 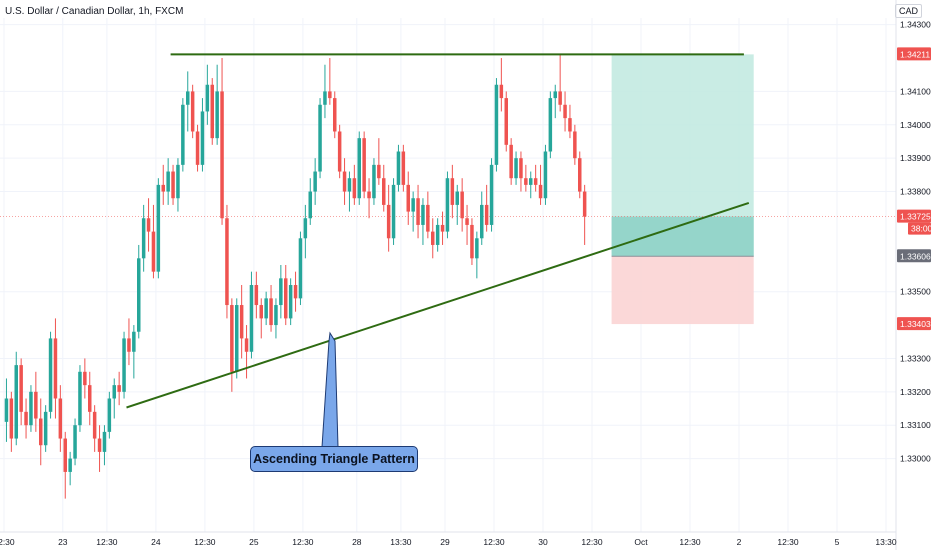 What do you see at coordinates (915, 358) in the screenshot?
I see `y-tick-label: 1.33300` at bounding box center [915, 358].